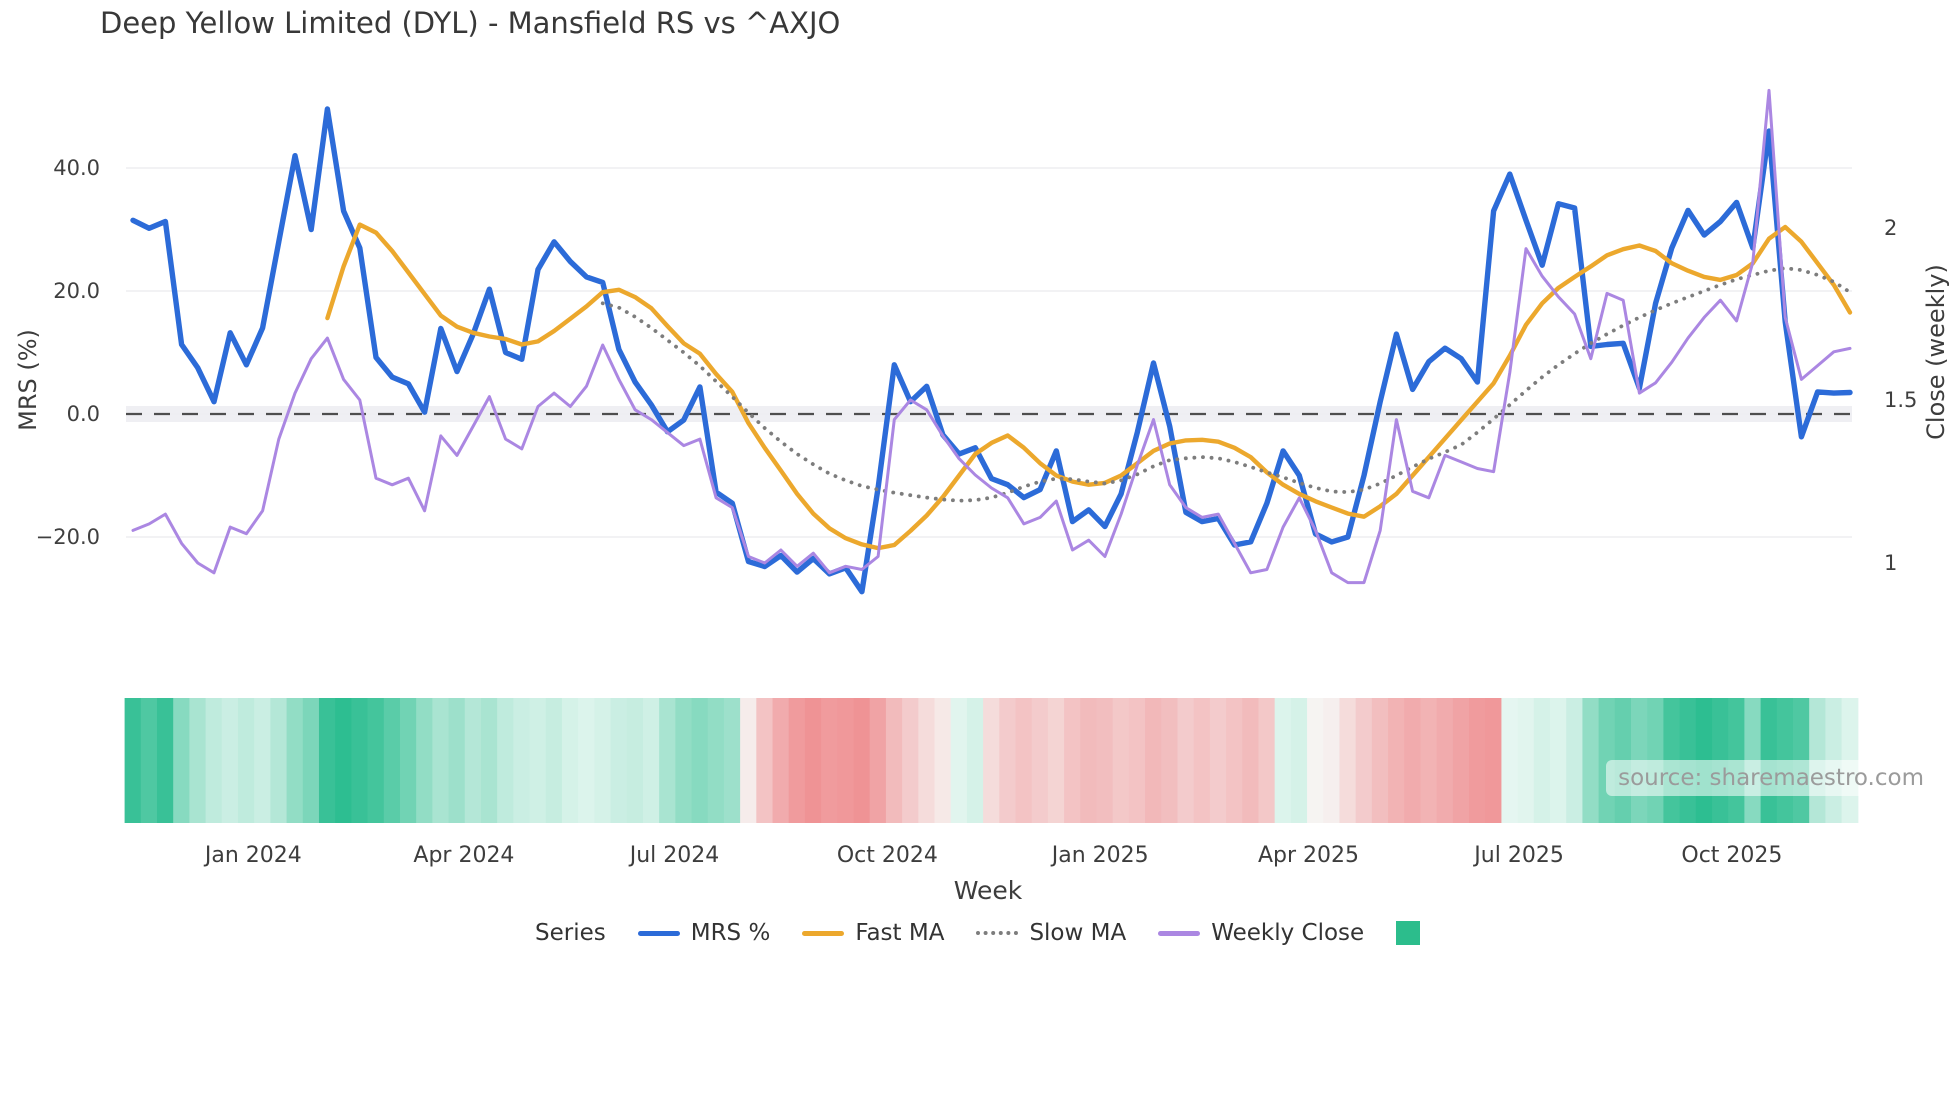 This screenshot has height=1102, width=1960. I want to click on legend-item-heatmap, so click(1408, 933).